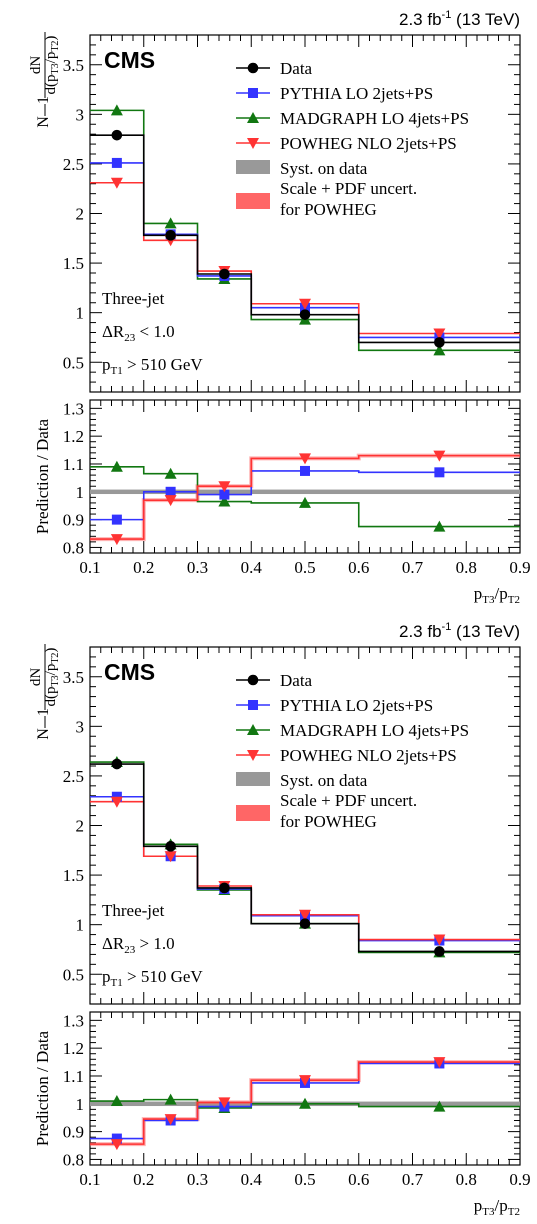 The image size is (537, 1224). What do you see at coordinates (253, 143) in the screenshot?
I see `legend-marker-powheg` at bounding box center [253, 143].